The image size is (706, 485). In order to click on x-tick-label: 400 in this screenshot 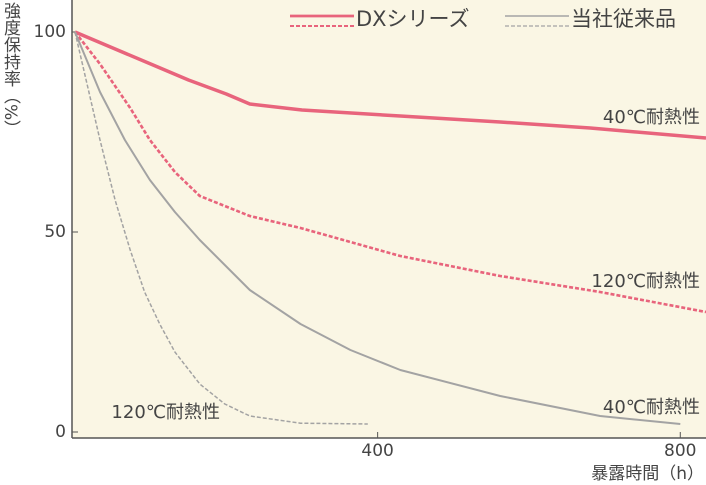, I will do `click(377, 451)`.